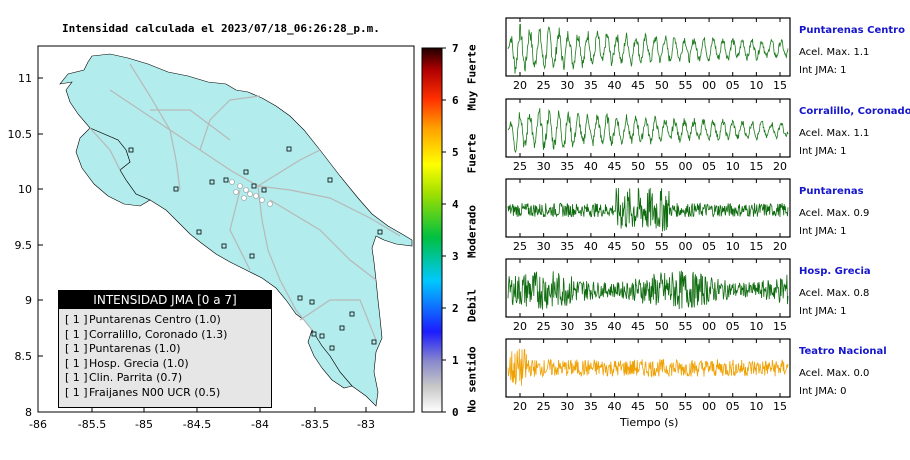 Image resolution: width=910 pixels, height=460 pixels. What do you see at coordinates (38, 424) in the screenshot?
I see `map-x-tick-label: -86` at bounding box center [38, 424].